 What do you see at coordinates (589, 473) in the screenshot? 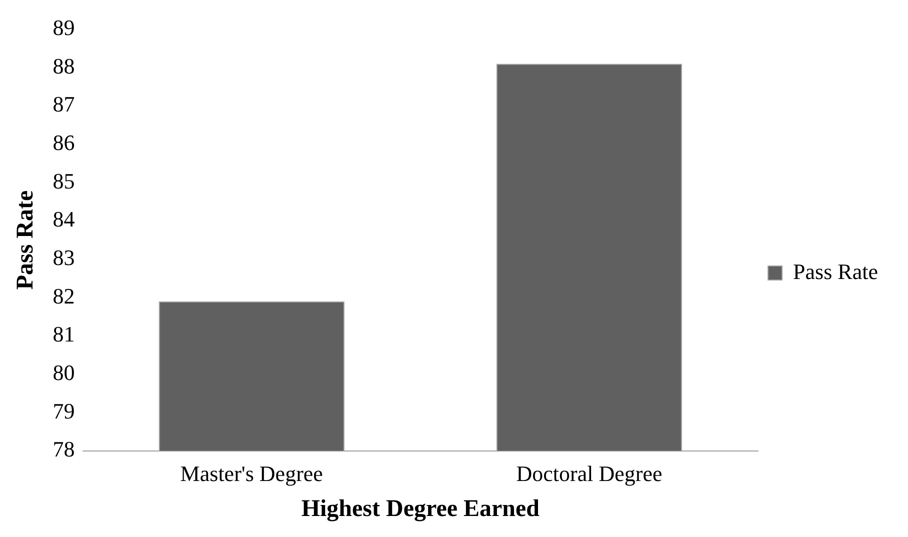
I see `x-tick-label: Doctoral Degree` at bounding box center [589, 473].